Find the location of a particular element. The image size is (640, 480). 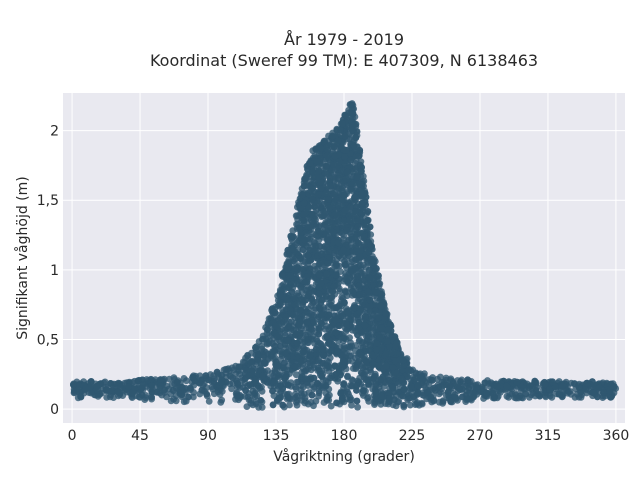

y-tick-labels: 0 0,5 1 1,5 2 is located at coordinates (48, 271).